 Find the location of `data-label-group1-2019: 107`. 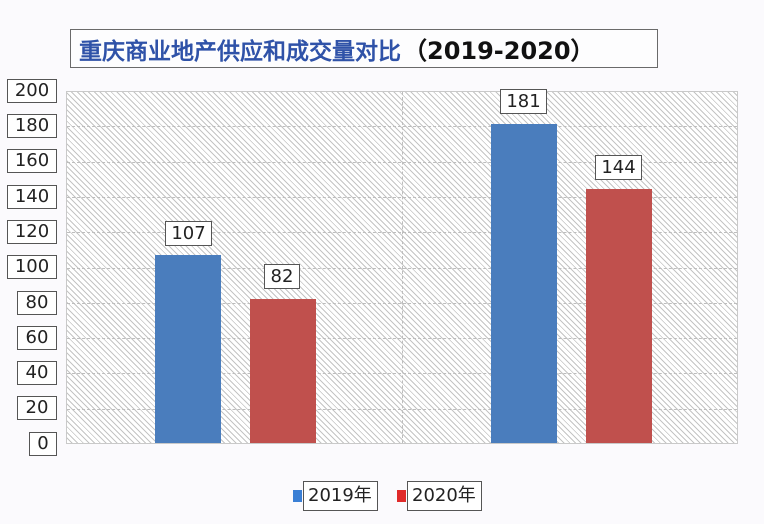

data-label-group1-2019: 107 is located at coordinates (188, 233).